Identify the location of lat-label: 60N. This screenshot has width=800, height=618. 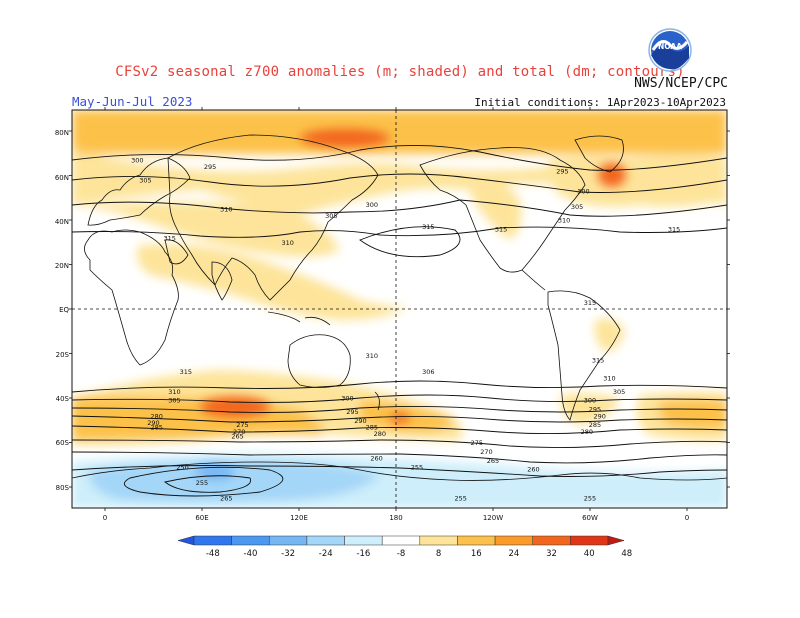
(62, 178).